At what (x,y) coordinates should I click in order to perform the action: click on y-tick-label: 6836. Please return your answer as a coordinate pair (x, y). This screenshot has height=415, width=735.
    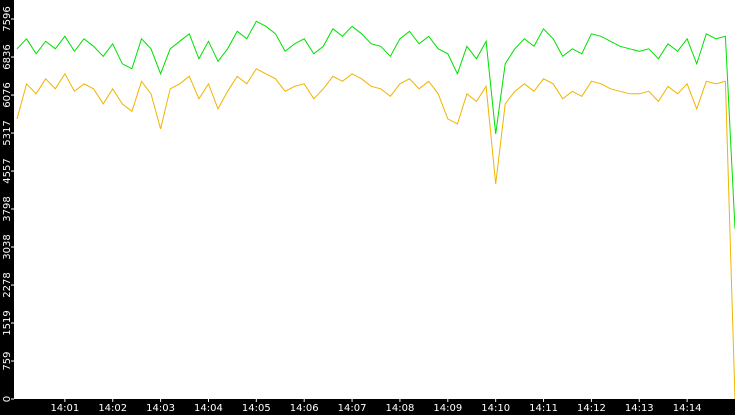
    Looking at the image, I should click on (7, 56).